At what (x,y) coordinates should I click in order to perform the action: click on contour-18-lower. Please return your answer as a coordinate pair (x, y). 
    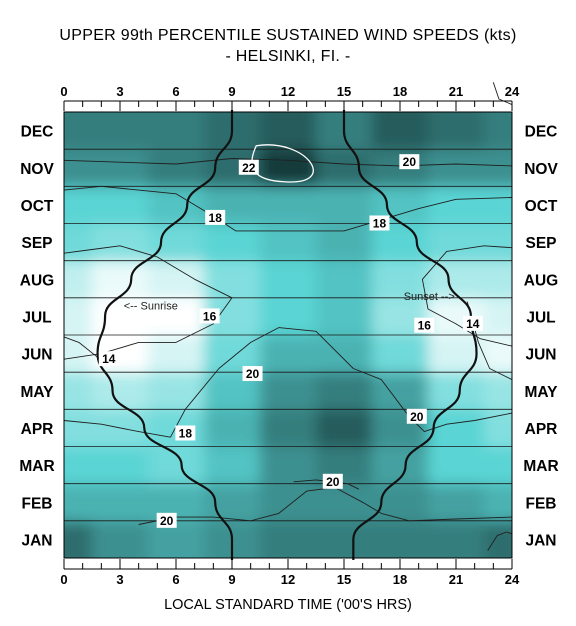
    Looking at the image, I should click on (288, 382).